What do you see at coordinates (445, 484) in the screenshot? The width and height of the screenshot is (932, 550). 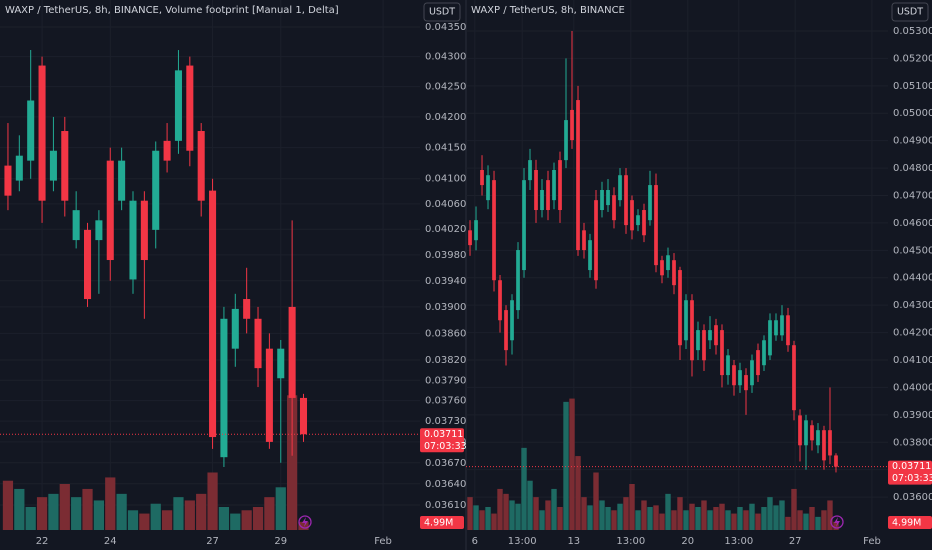 I see `y-tick-label: 0.03640` at bounding box center [445, 484].